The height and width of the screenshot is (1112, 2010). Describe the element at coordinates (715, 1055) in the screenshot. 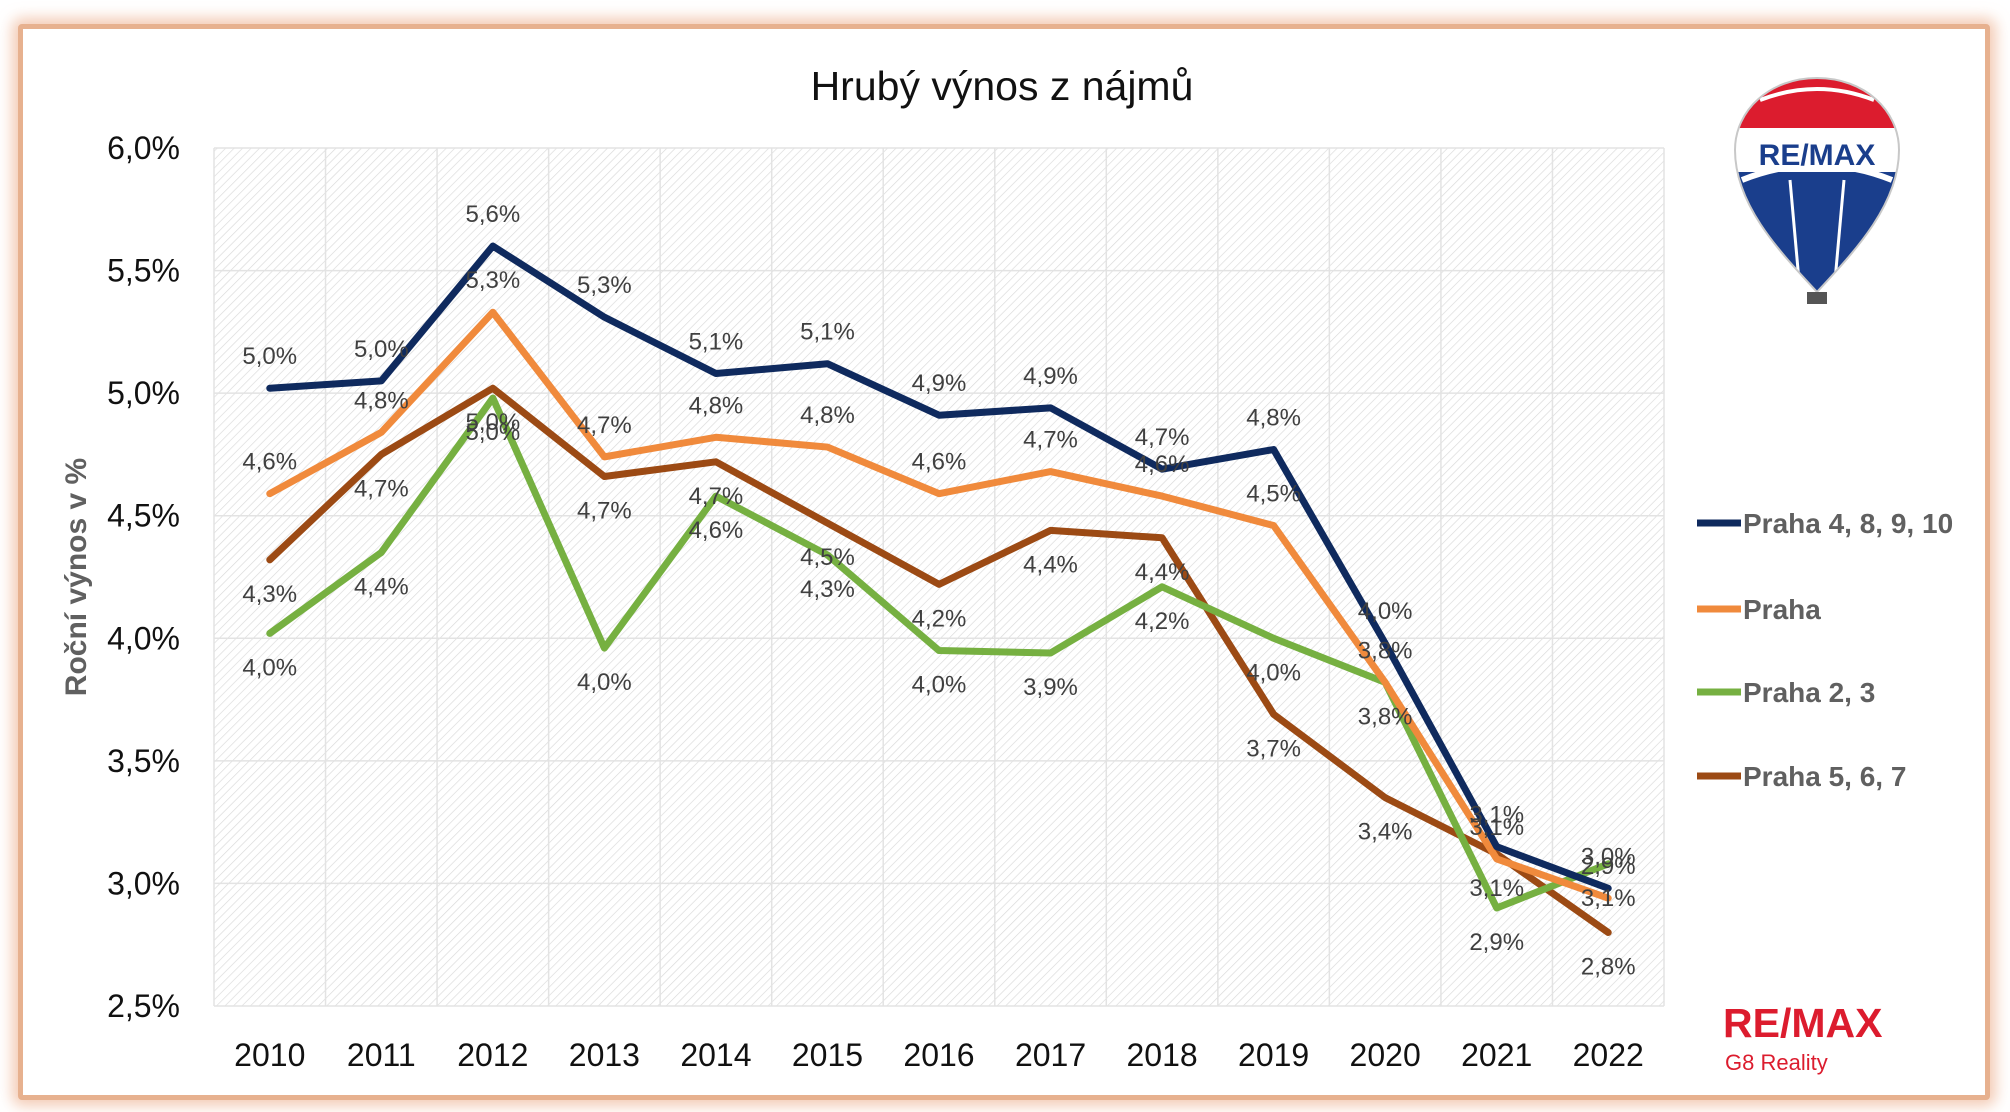

I see `x-tick-label: 2014` at that location.